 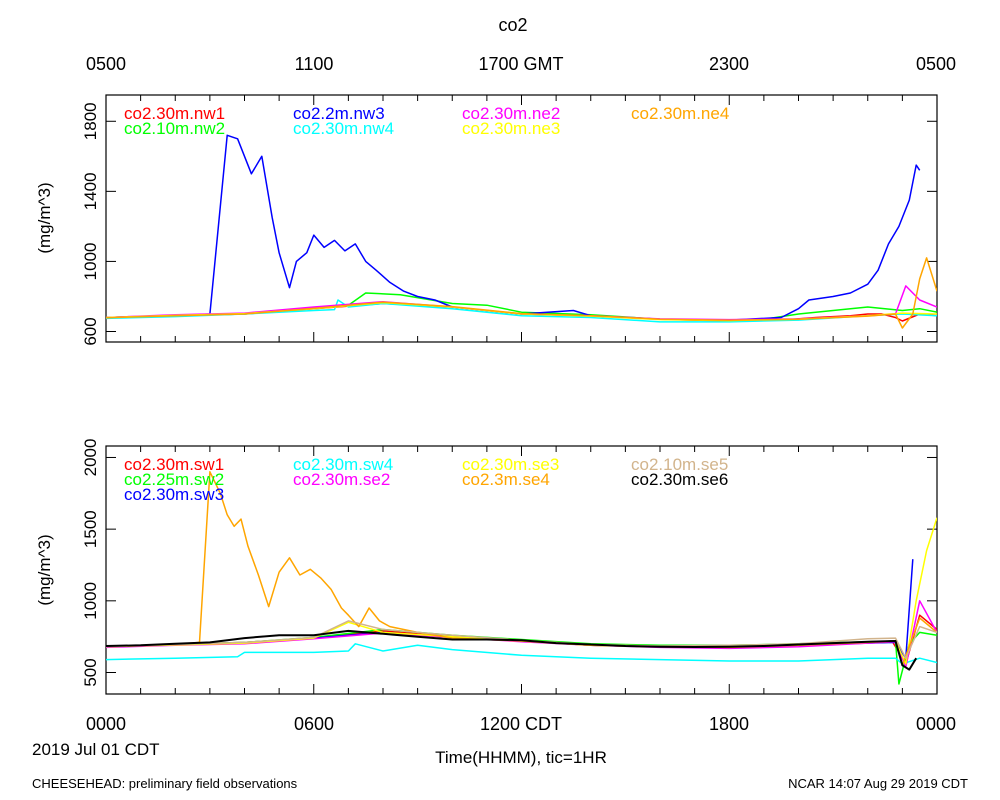 What do you see at coordinates (511, 113) in the screenshot?
I see `legend-entry: co2.30m.ne2` at bounding box center [511, 113].